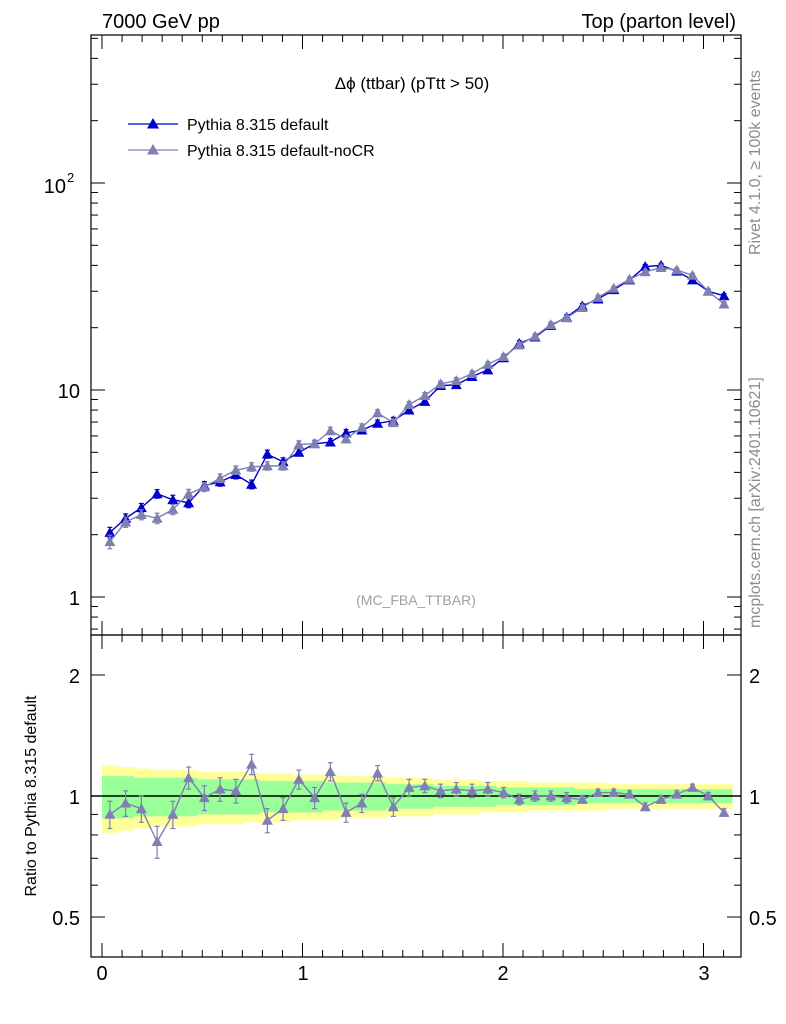 The width and height of the screenshot is (786, 1024). What do you see at coordinates (74, 677) in the screenshot?
I see `ratio-ytick-label-2: 2` at bounding box center [74, 677].